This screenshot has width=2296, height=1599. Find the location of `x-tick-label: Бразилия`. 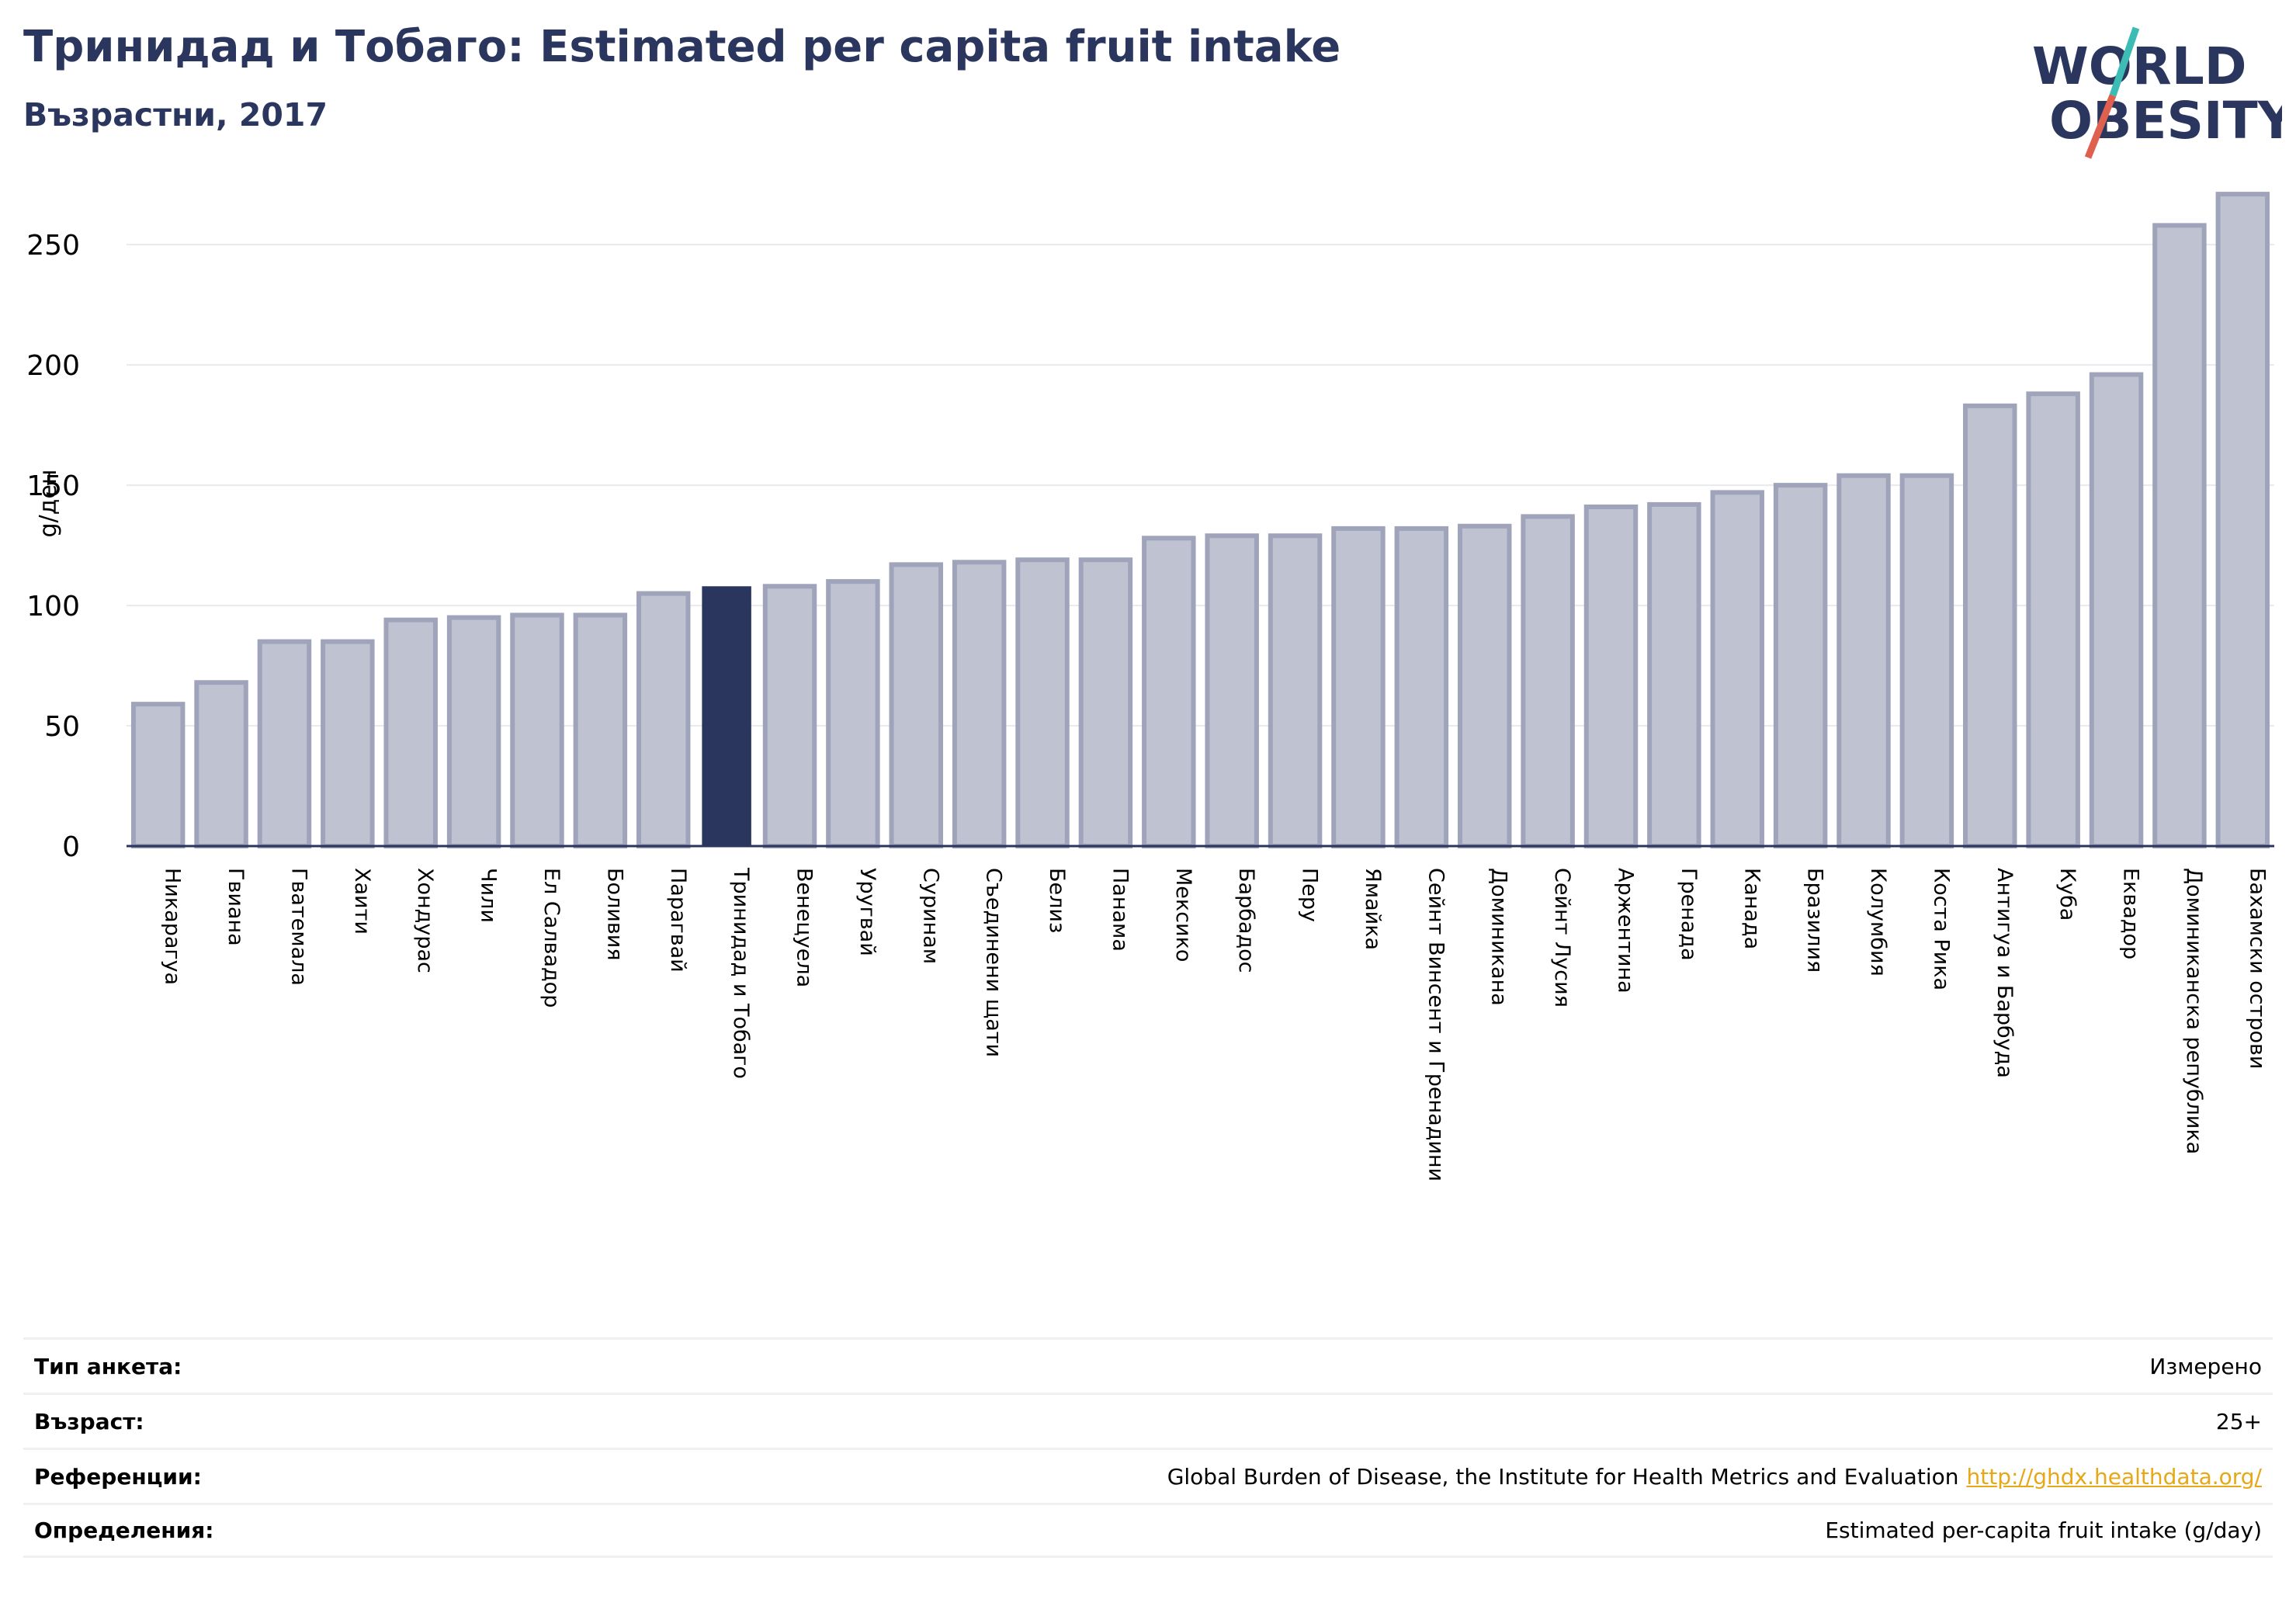

x-tick-label: Бразилия is located at coordinates (1815, 920).